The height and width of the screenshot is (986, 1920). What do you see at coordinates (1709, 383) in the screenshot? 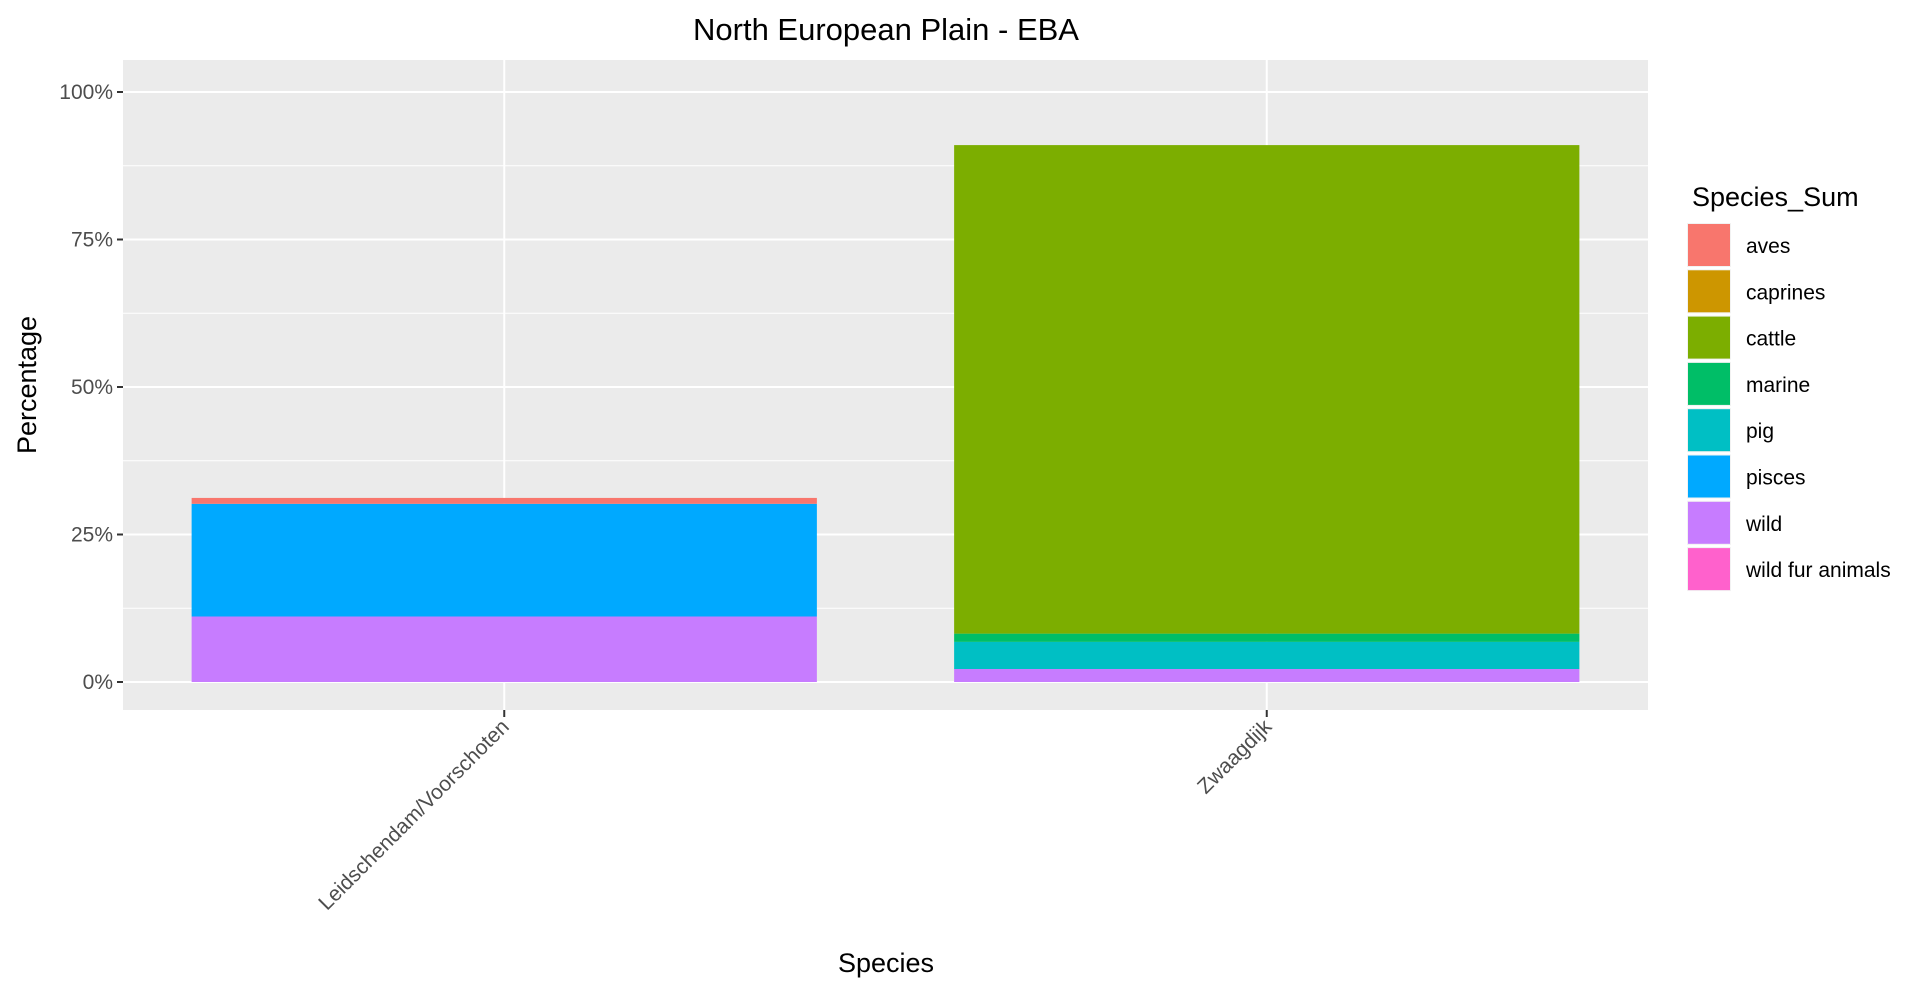
I see `legend-swatch-marine` at bounding box center [1709, 383].